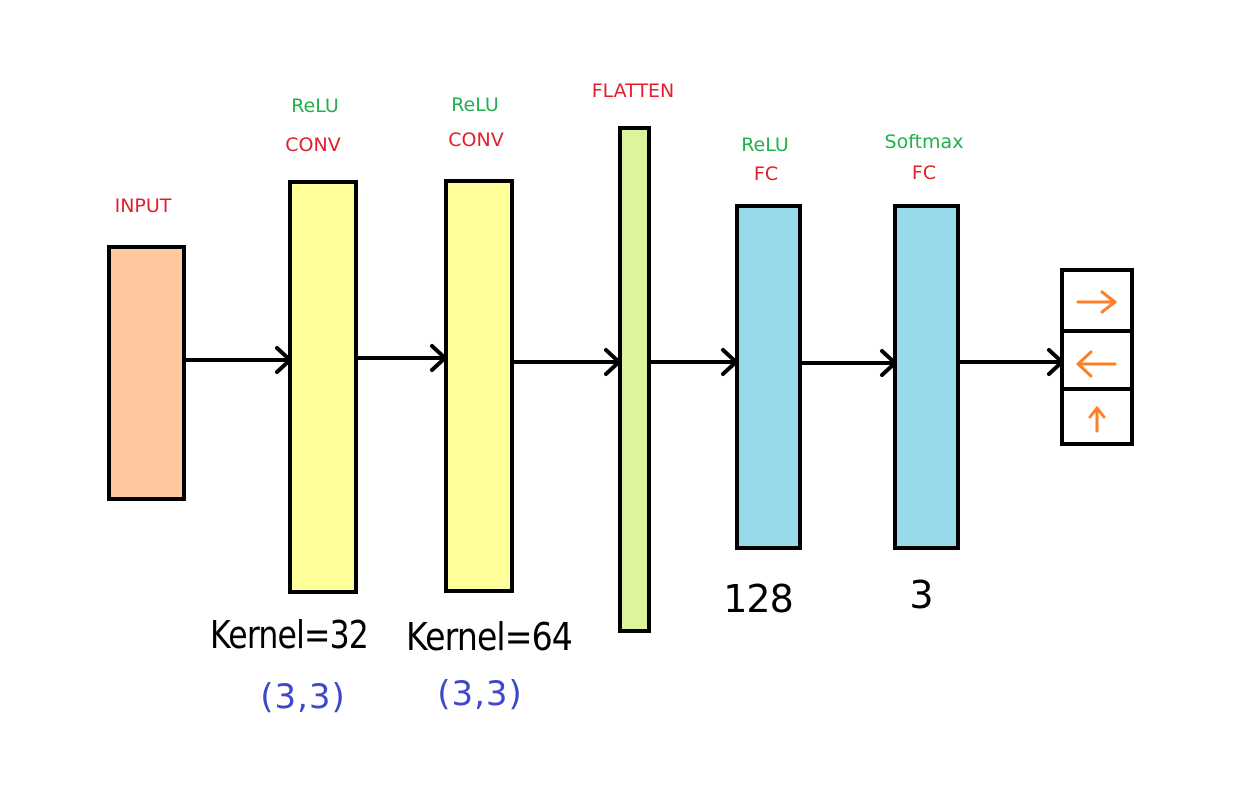 Image resolution: width=1256 pixels, height=804 pixels. Describe the element at coordinates (475, 140) in the screenshot. I see `conv2-type-label: CONV` at that location.